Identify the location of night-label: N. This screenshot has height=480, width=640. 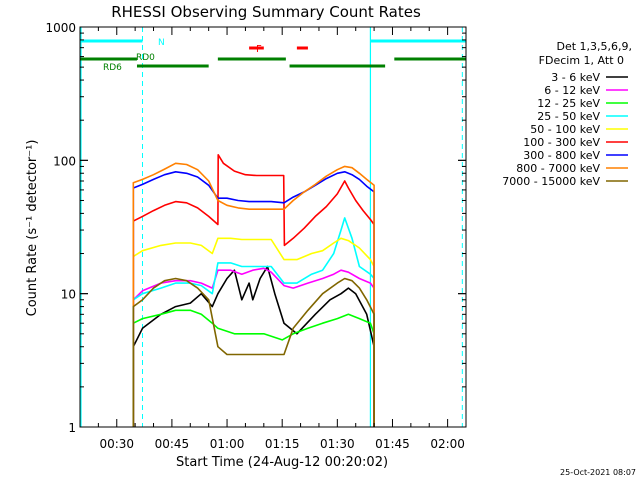
(161, 43).